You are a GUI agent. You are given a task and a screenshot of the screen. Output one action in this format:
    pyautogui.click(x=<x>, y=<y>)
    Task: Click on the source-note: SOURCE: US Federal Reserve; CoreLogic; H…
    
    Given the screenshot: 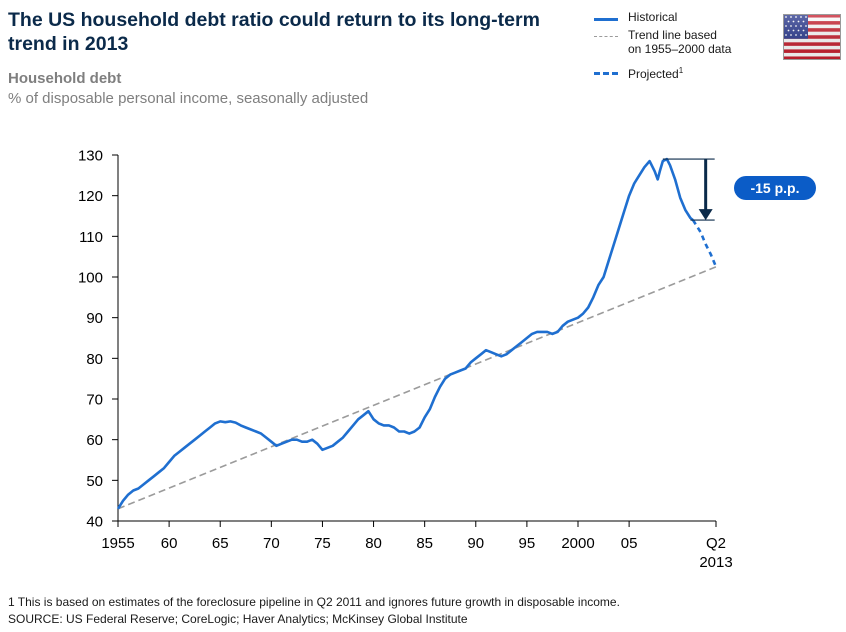 What is the action you would take?
    pyautogui.click(x=238, y=619)
    